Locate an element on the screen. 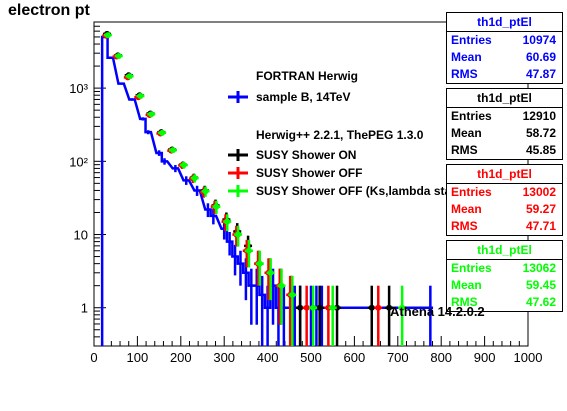 This screenshot has width=567, height=411. x-tick-label: 0 is located at coordinates (93, 357).